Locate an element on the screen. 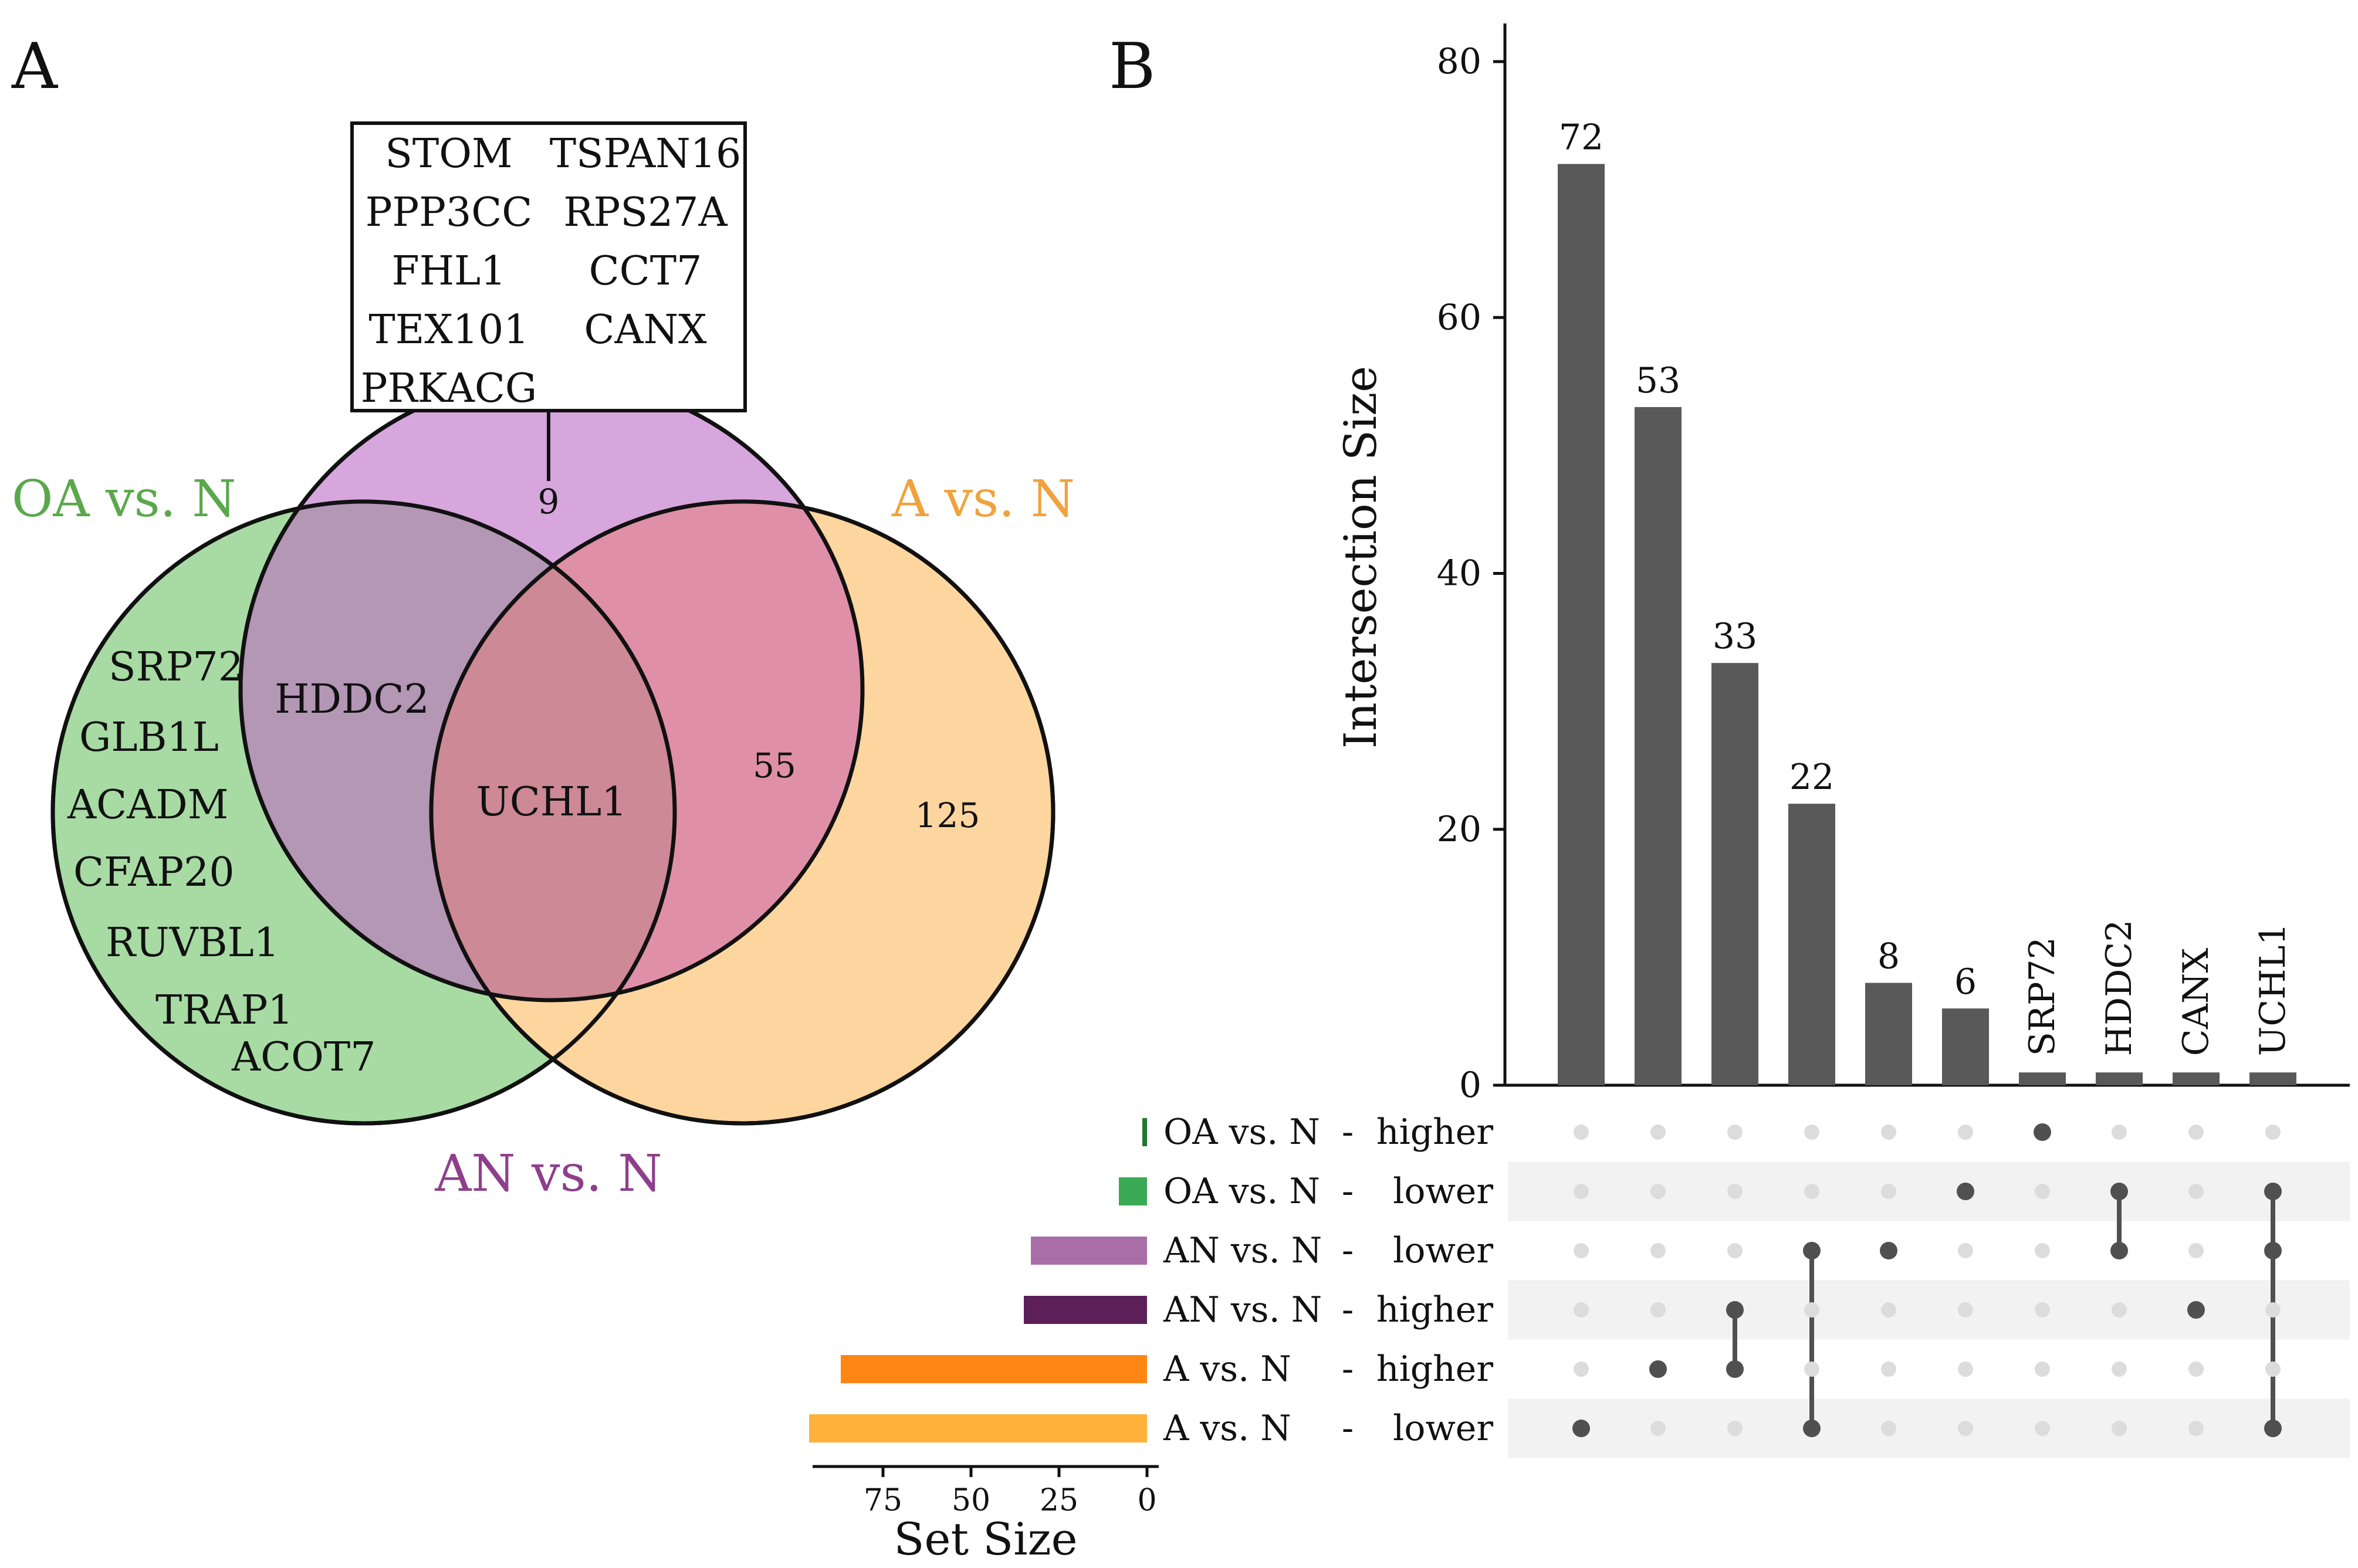  y-tick-label: 80 is located at coordinates (1459, 61).